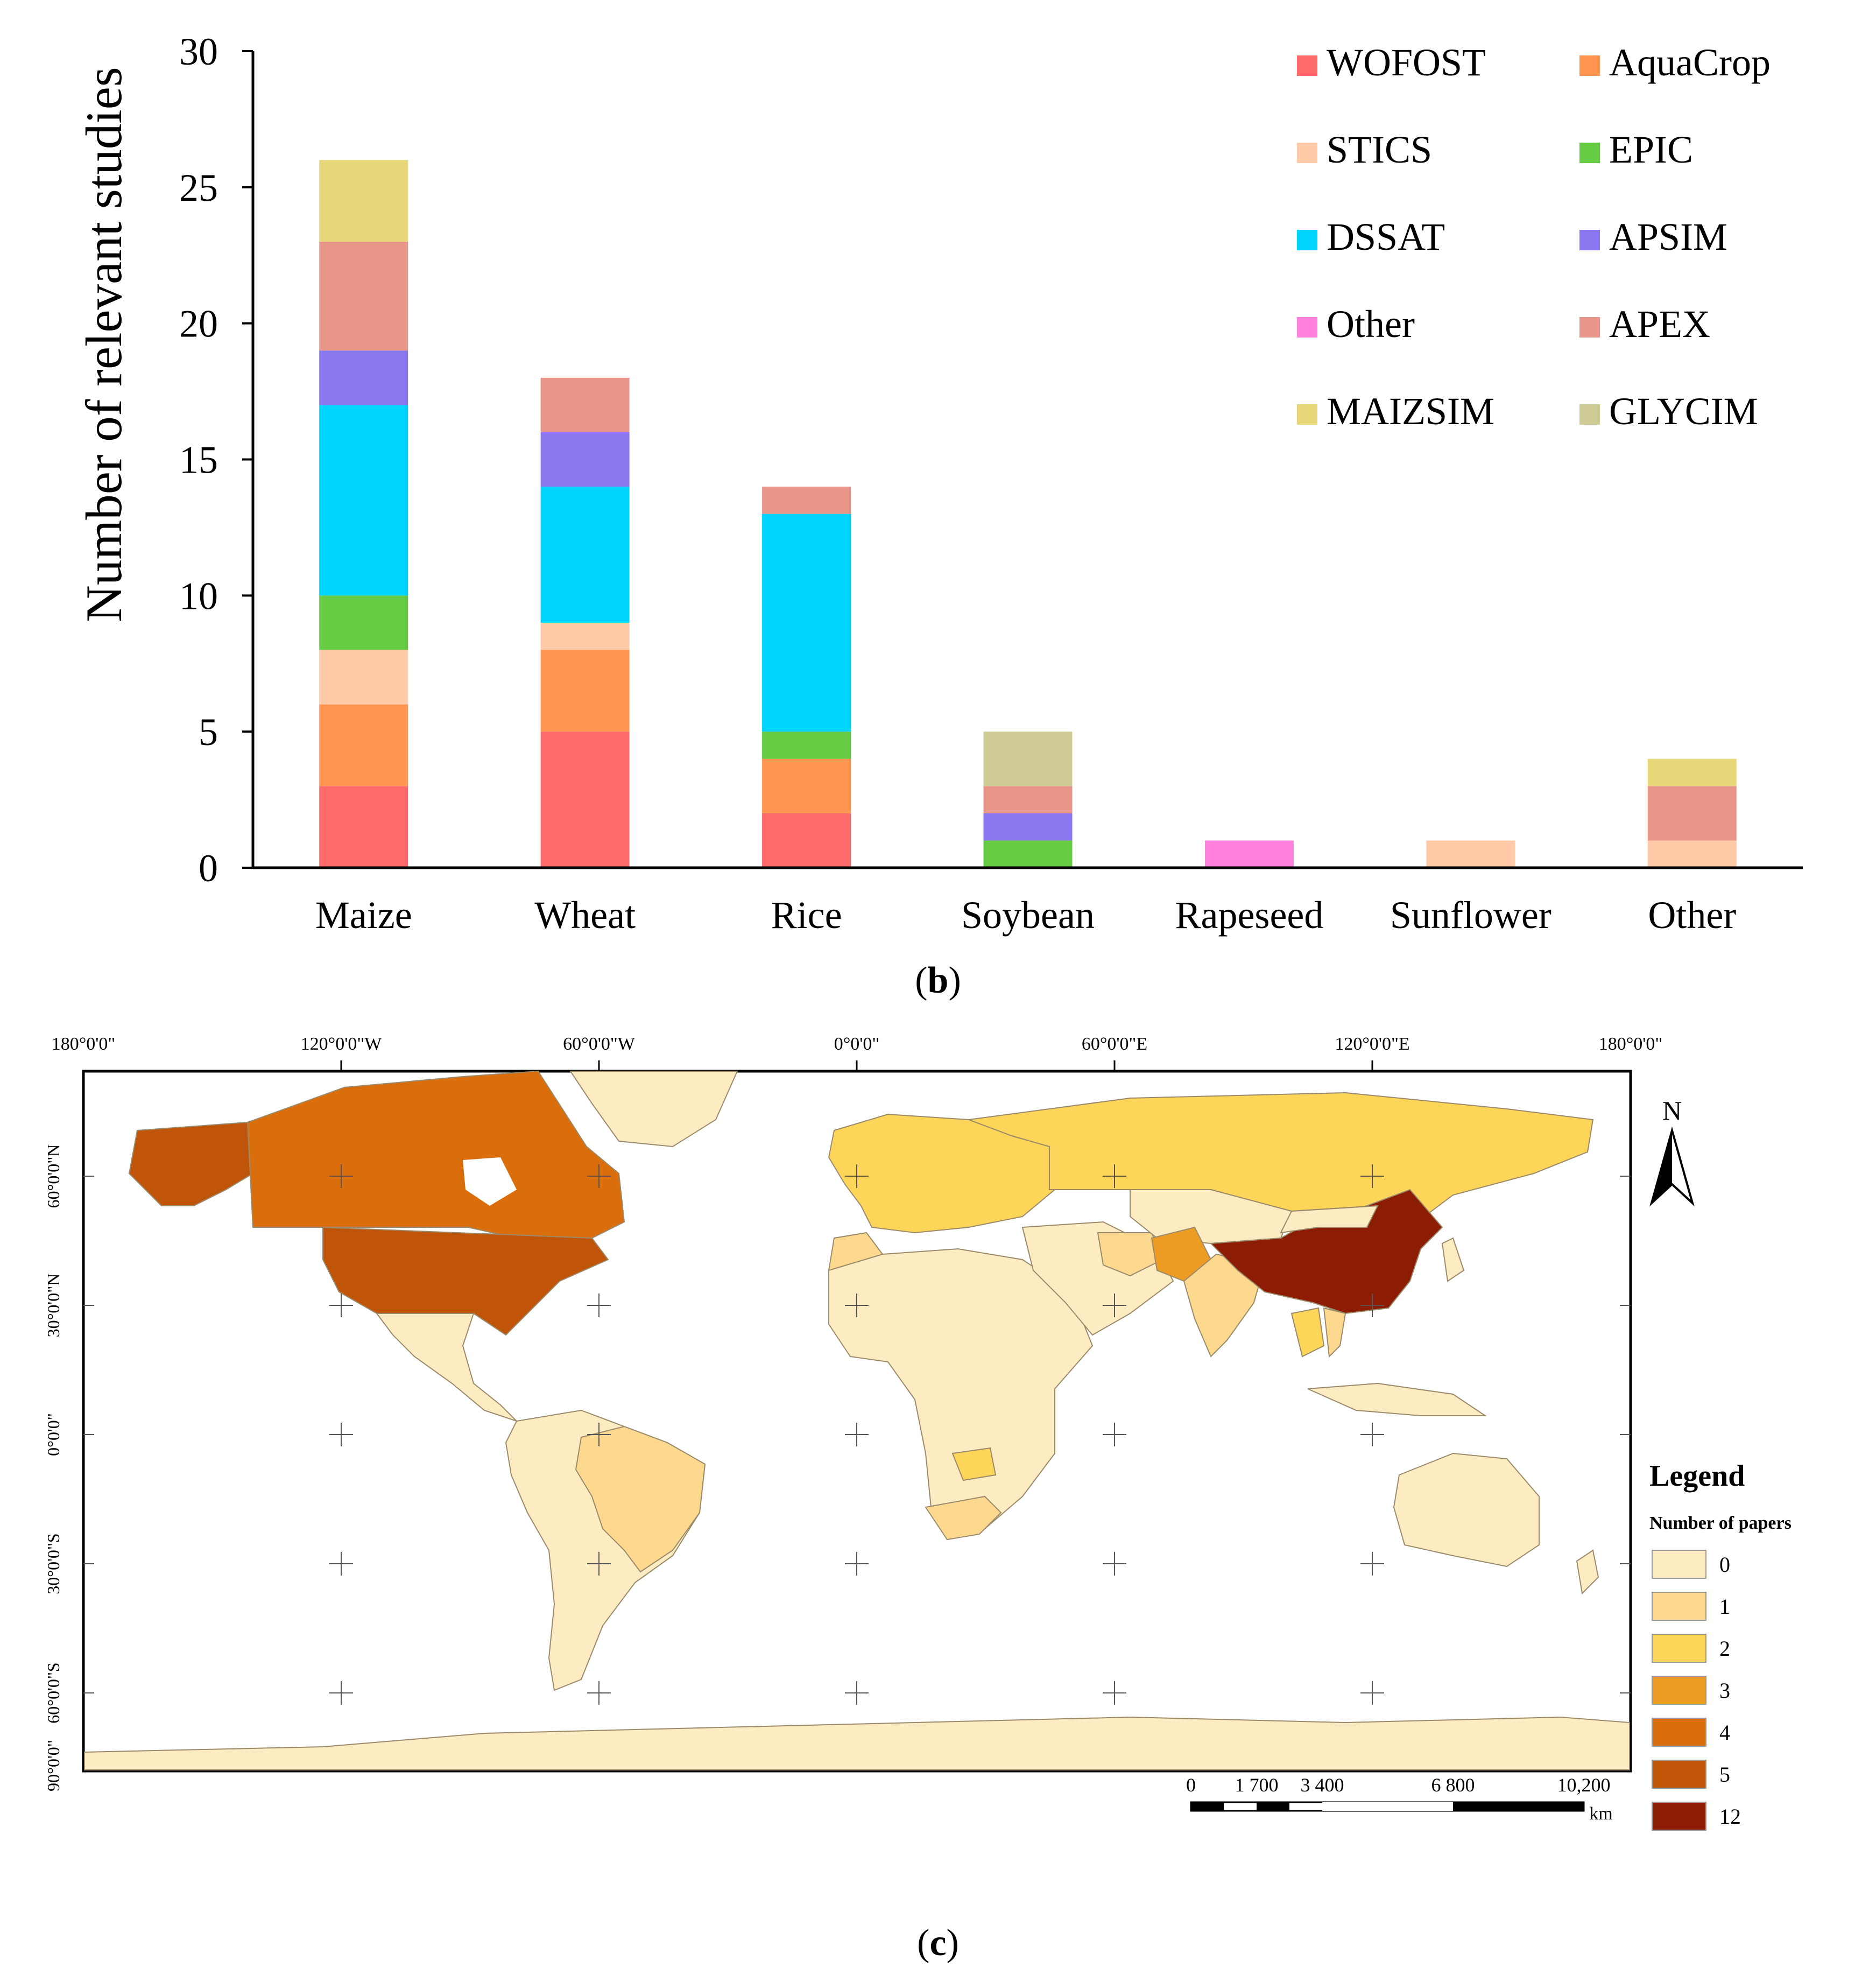 The image size is (1876, 1982). What do you see at coordinates (806, 840) in the screenshot?
I see `bar-segment-rice-wofost` at bounding box center [806, 840].